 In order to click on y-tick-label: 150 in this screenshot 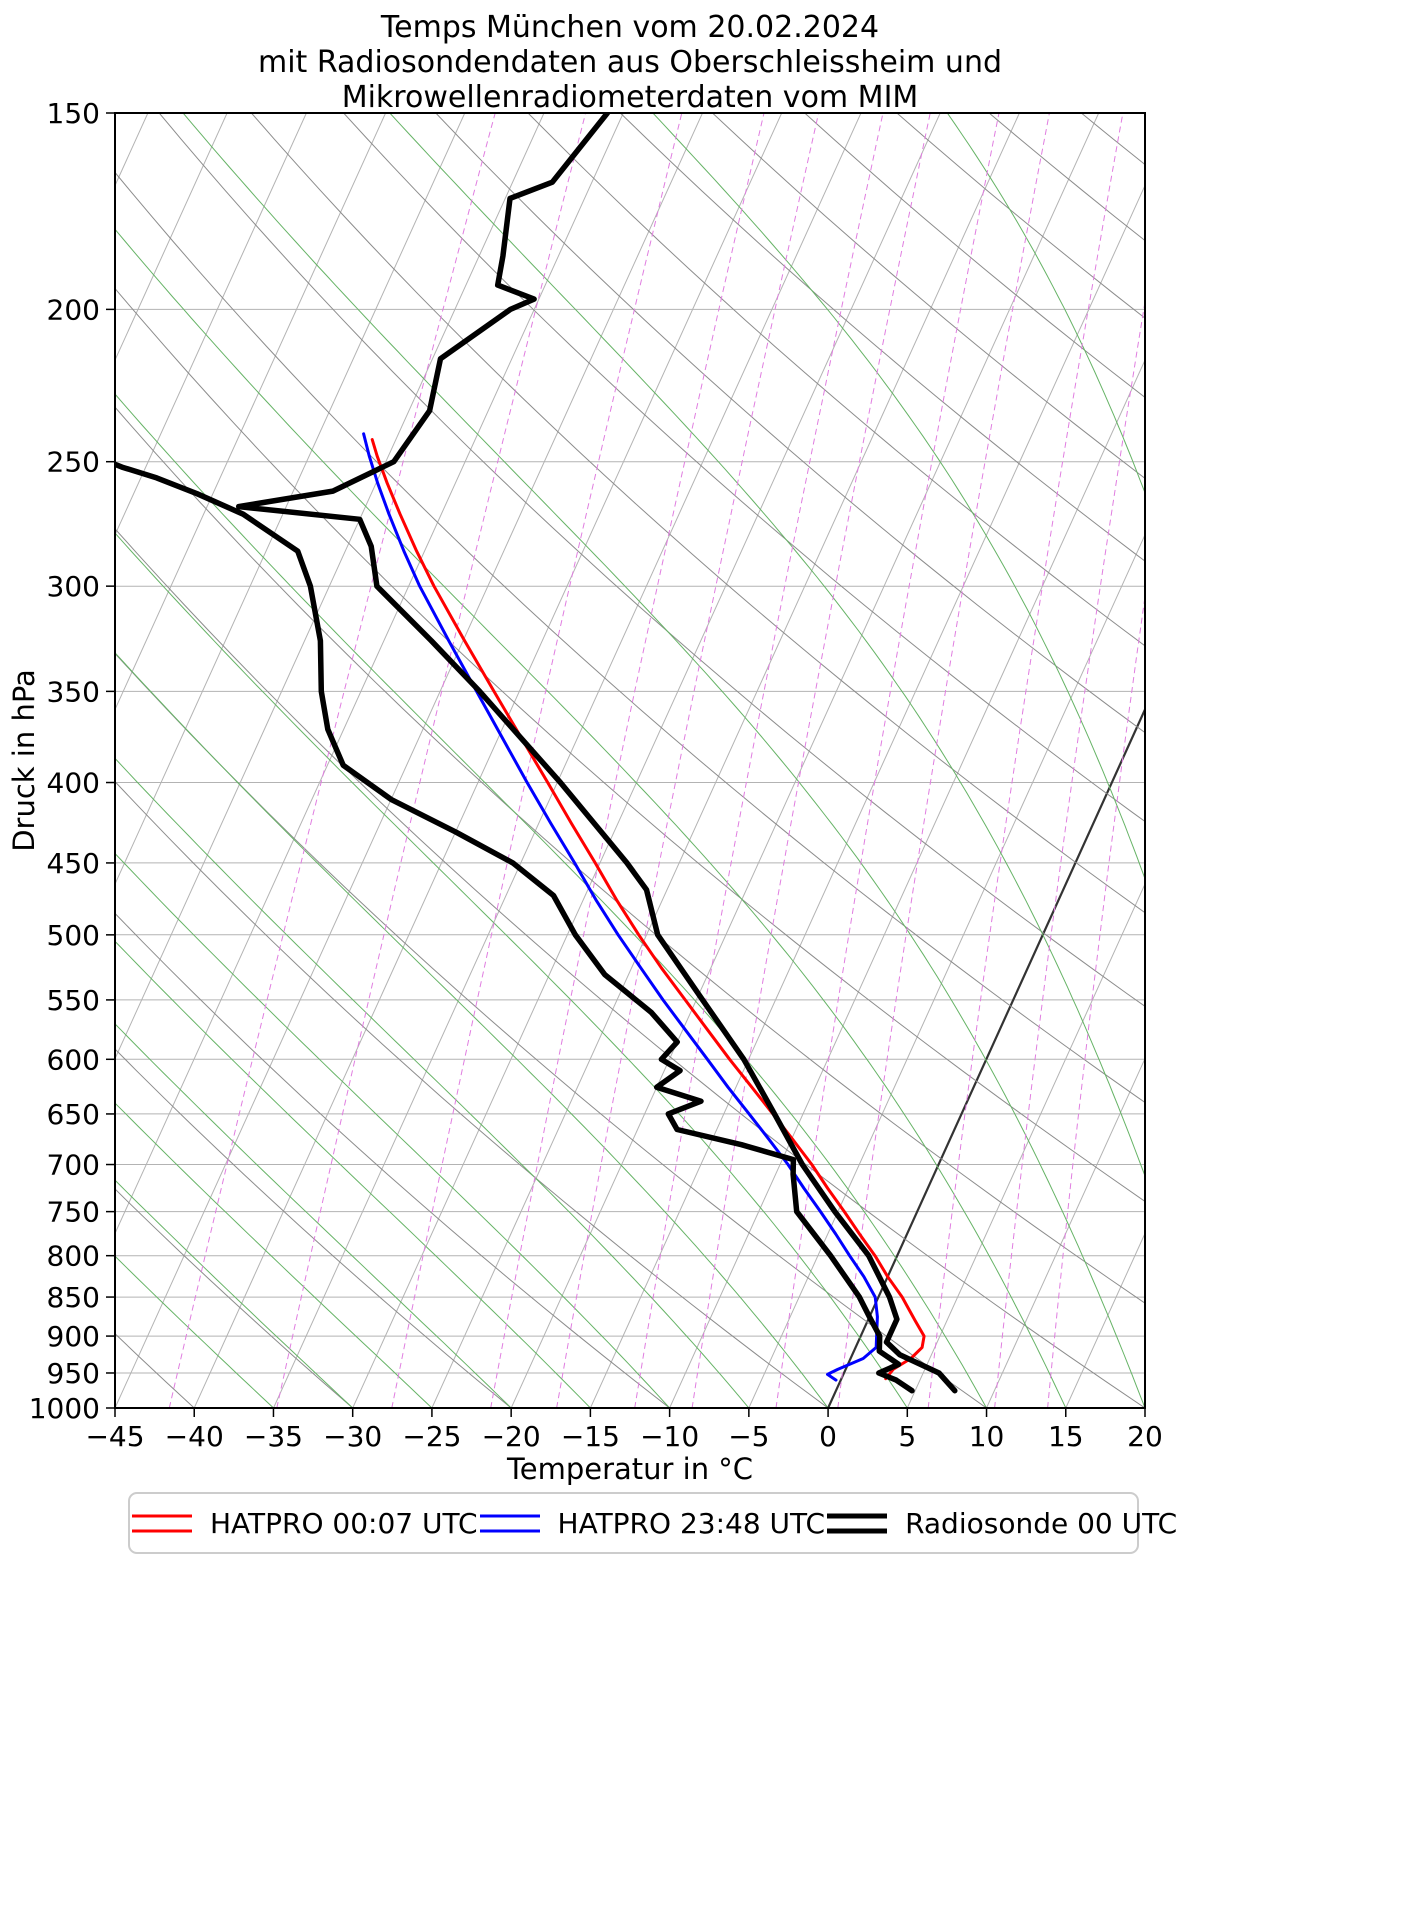, I will do `click(73, 113)`.